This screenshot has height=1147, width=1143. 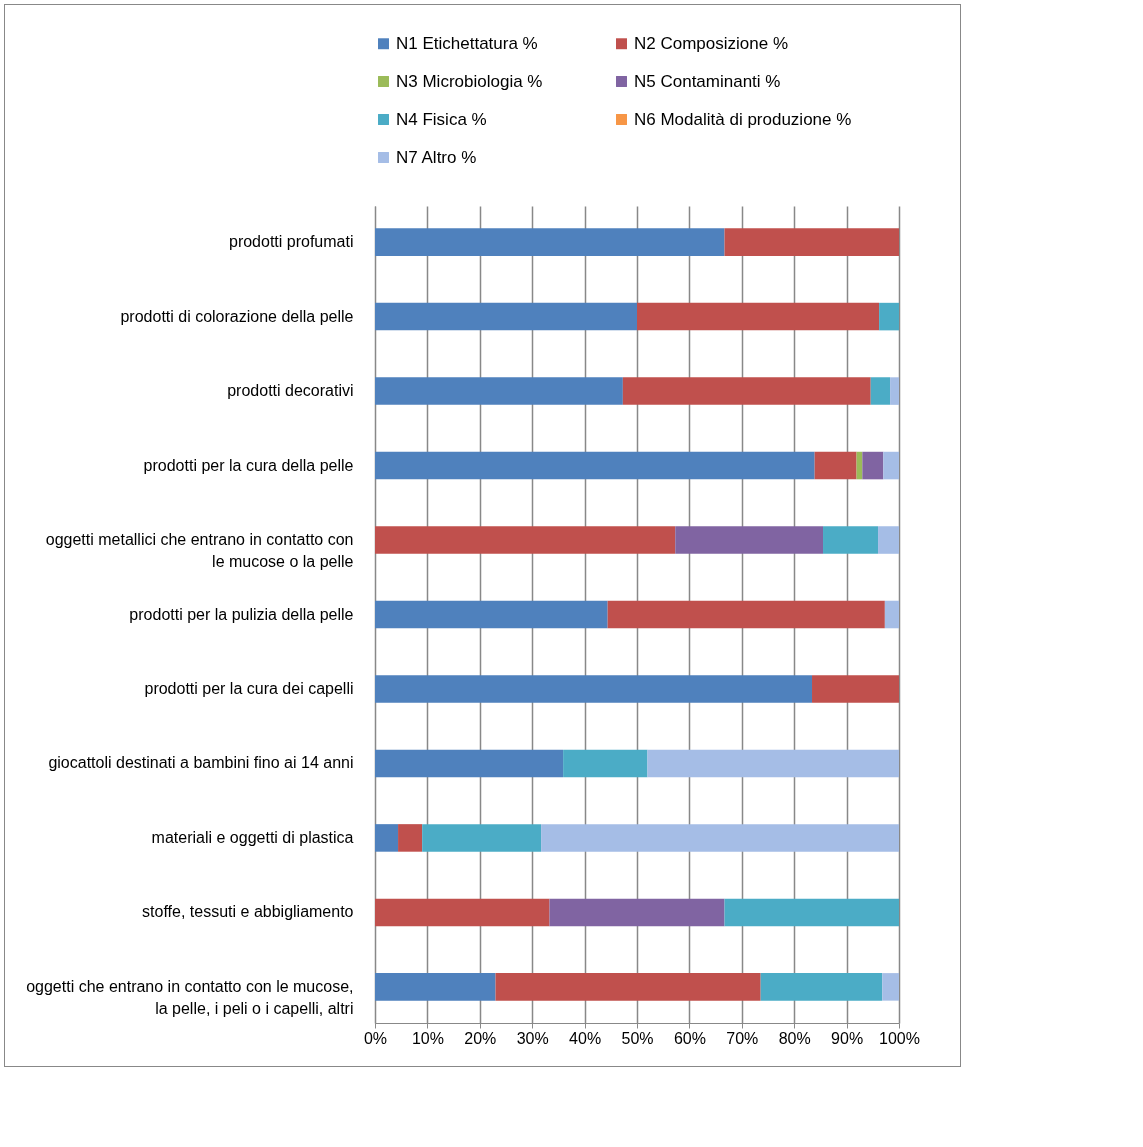 I want to click on x-tick-label: 80%, so click(x=794, y=1038).